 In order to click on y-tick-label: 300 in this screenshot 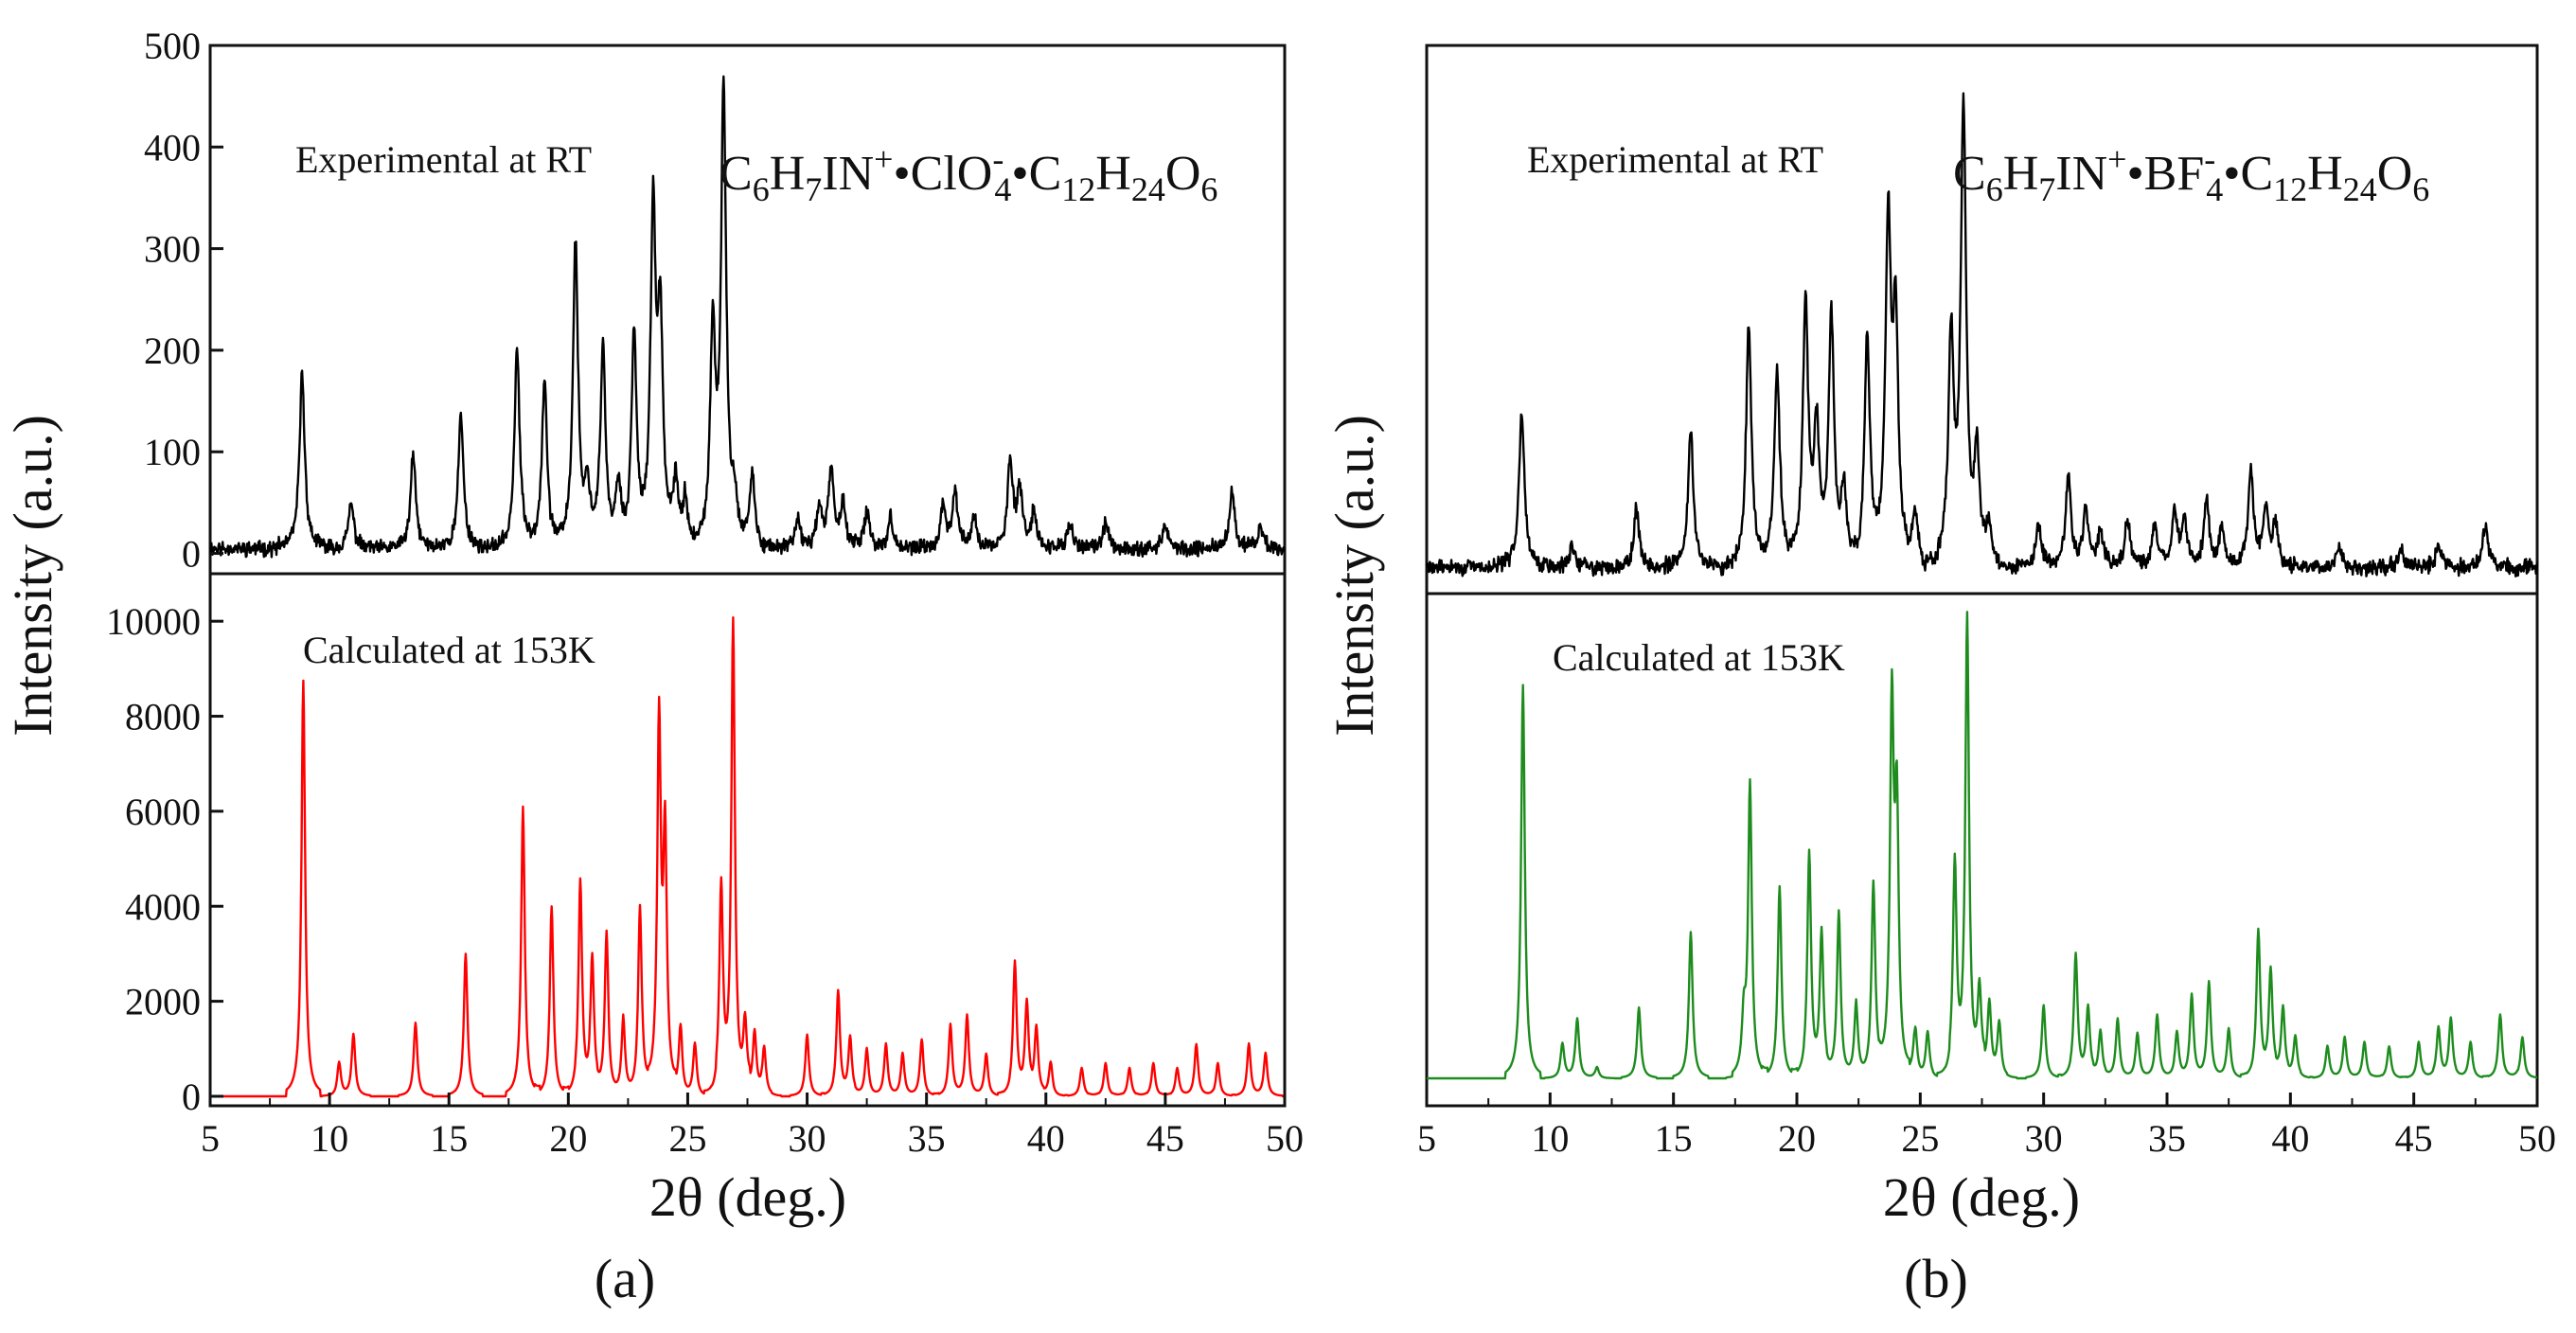, I will do `click(172, 249)`.